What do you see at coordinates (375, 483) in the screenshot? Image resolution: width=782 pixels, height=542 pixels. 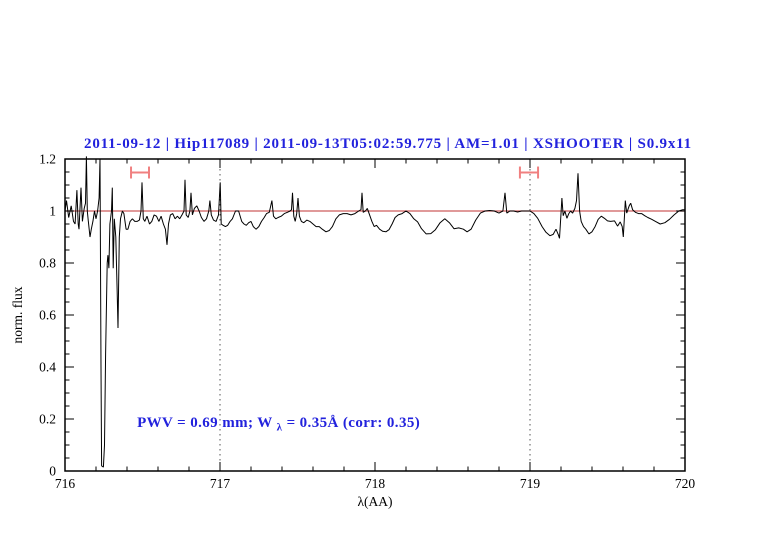 I see `x-tick-label: 718` at bounding box center [375, 483].